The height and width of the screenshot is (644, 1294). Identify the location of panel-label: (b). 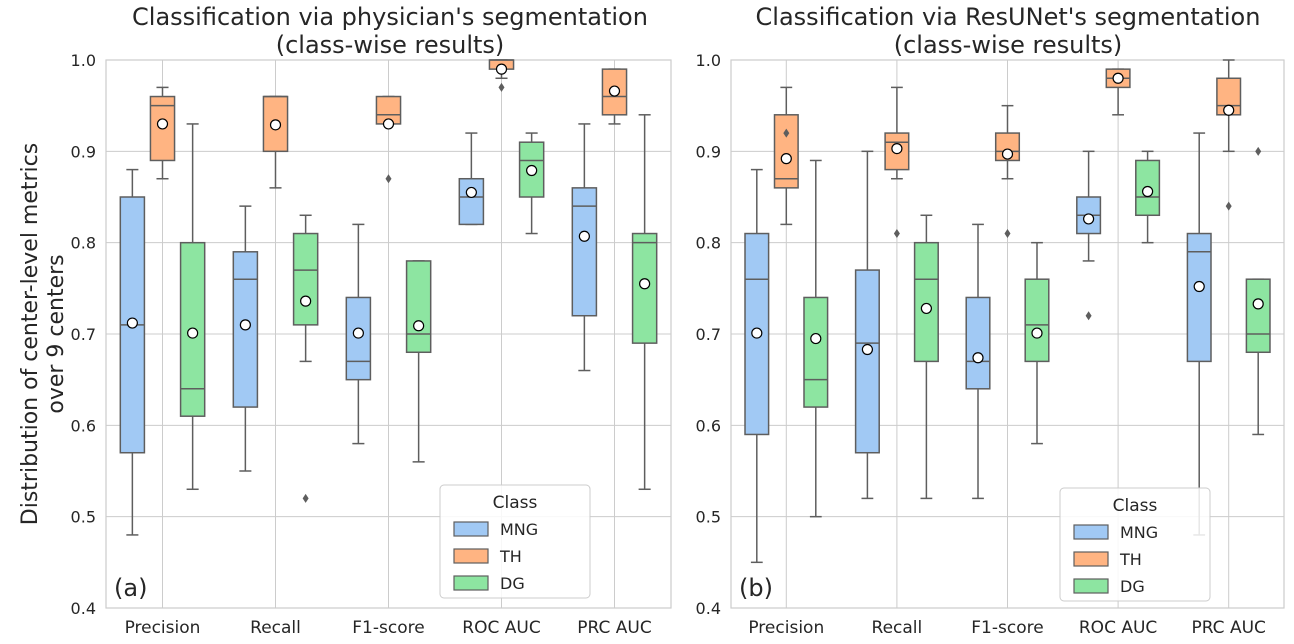
(756, 588).